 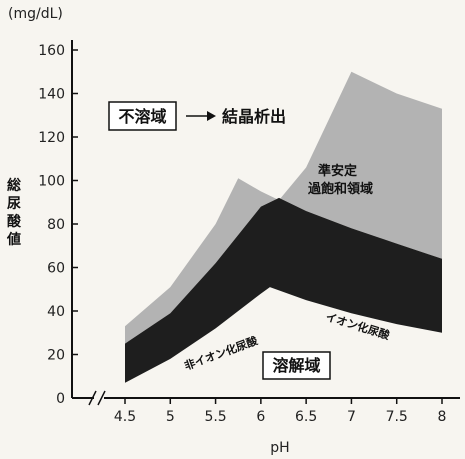 What do you see at coordinates (125, 417) in the screenshot?
I see `x-tick-label: 4.5` at bounding box center [125, 417].